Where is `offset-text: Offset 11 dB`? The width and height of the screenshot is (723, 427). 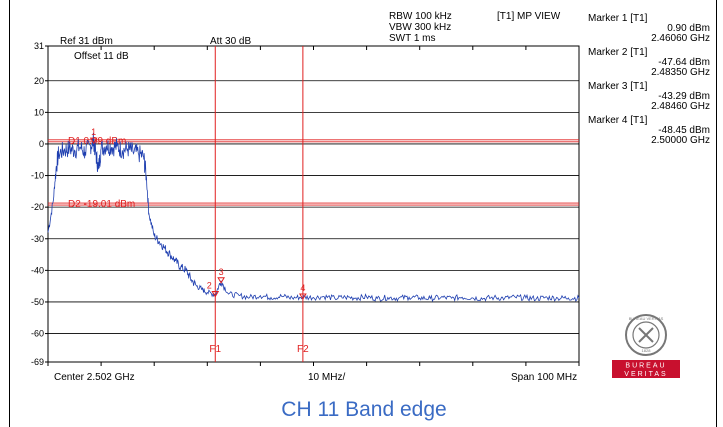
offset-text: Offset 11 dB is located at coordinates (101, 56).